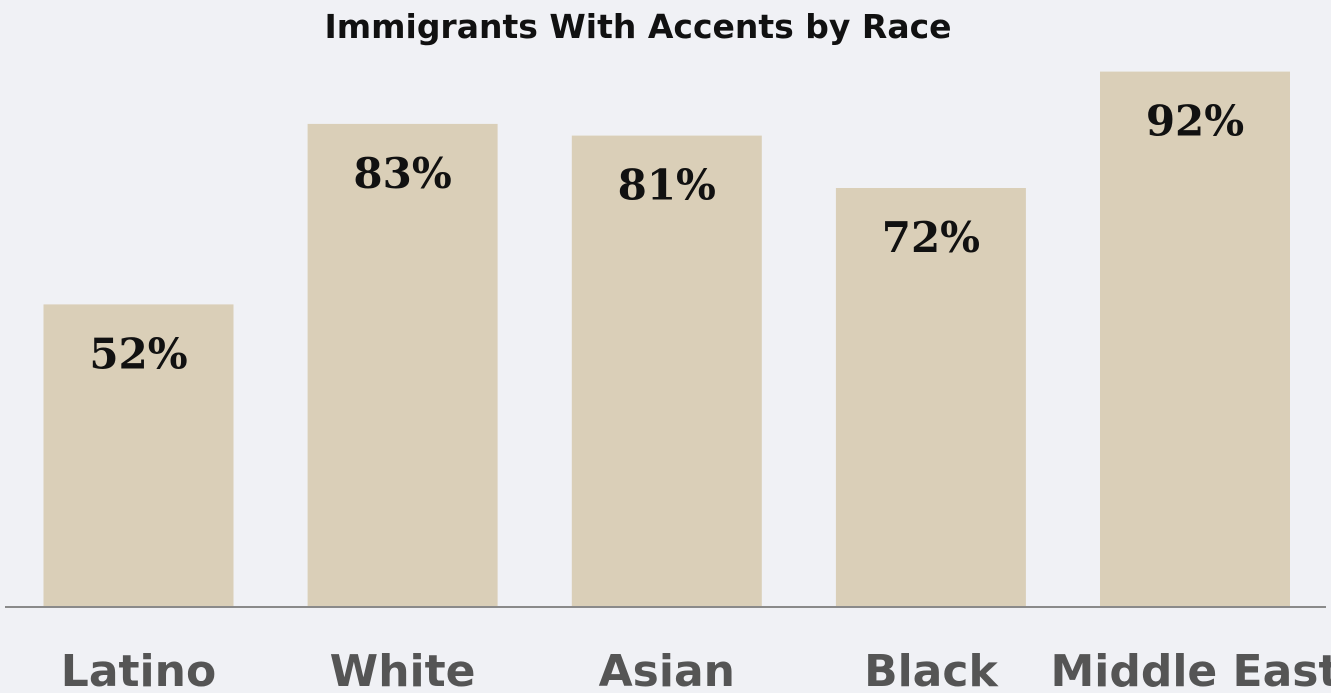  Describe the element at coordinates (930, 397) in the screenshot. I see `bar-black` at that location.